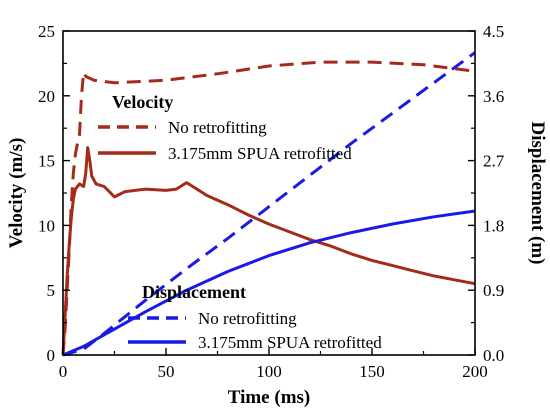 The width and height of the screenshot is (550, 419). I want to click on y-right-tick-label: 4.5, so click(493, 31).